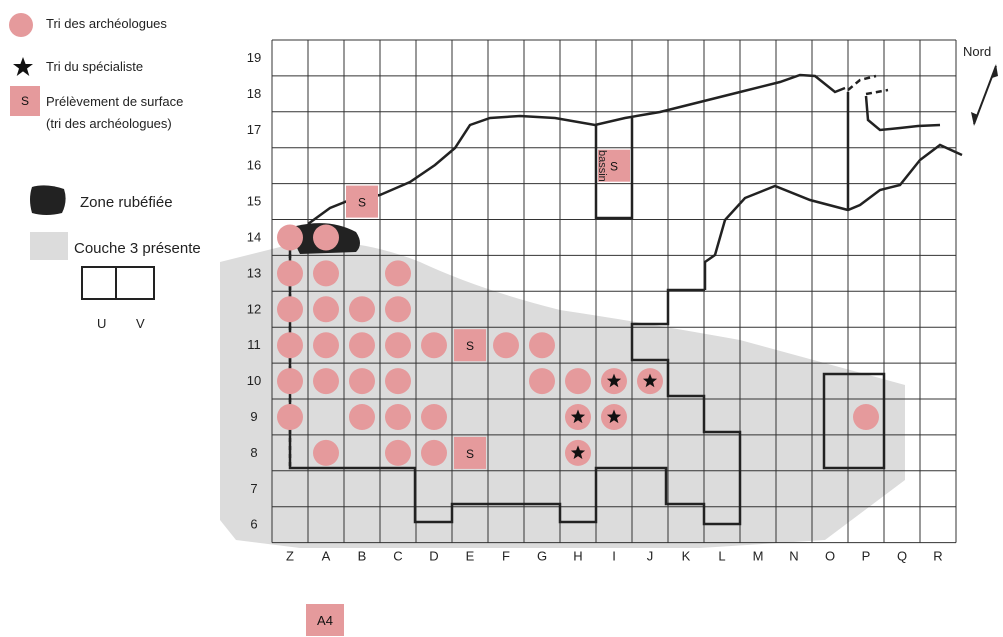 The width and height of the screenshot is (1003, 637). Describe the element at coordinates (25, 101) in the screenshot. I see `surface-sample-legend-icon: S` at that location.